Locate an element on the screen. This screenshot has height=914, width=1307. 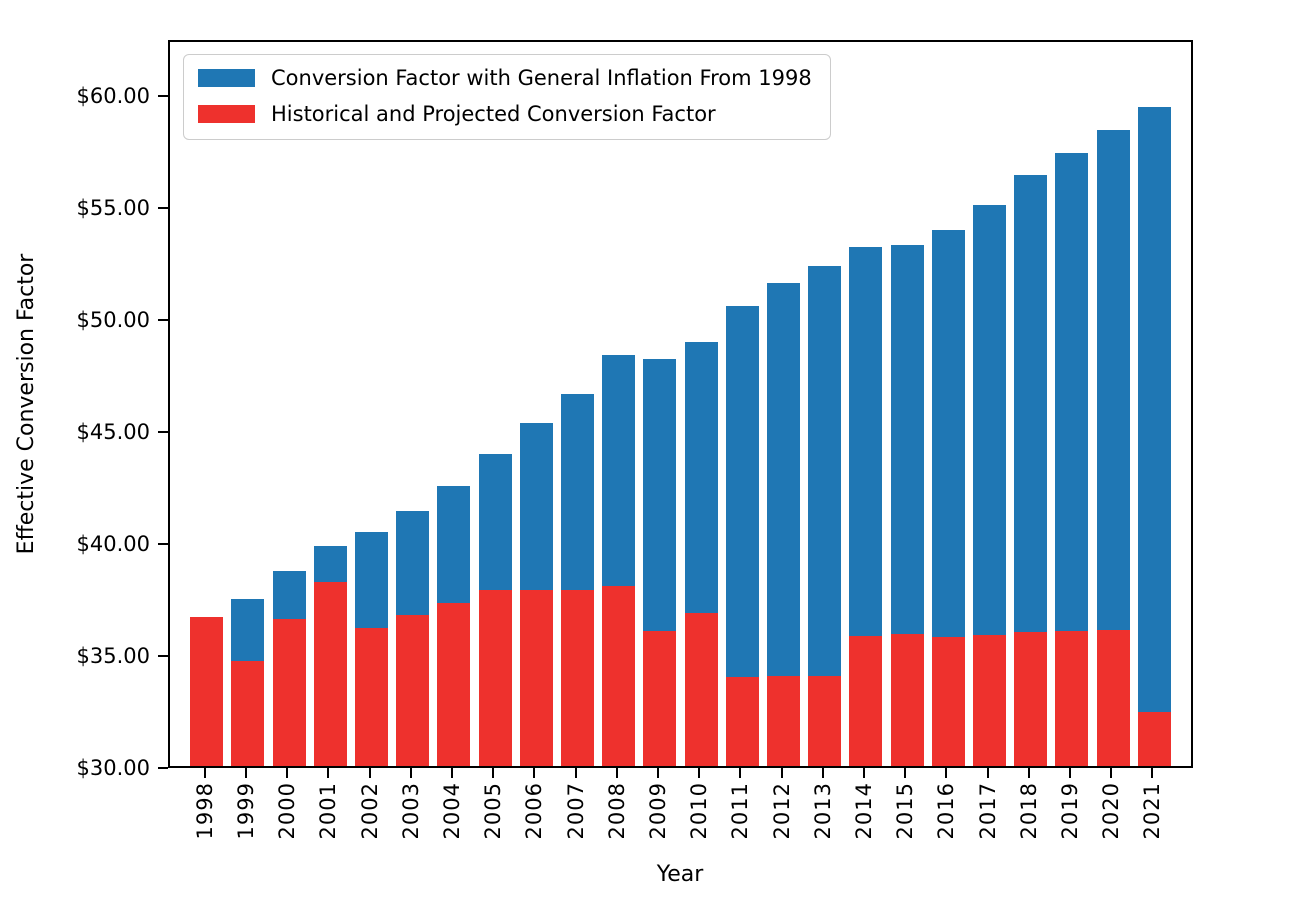
bar-historical-2017 is located at coordinates (989, 700).